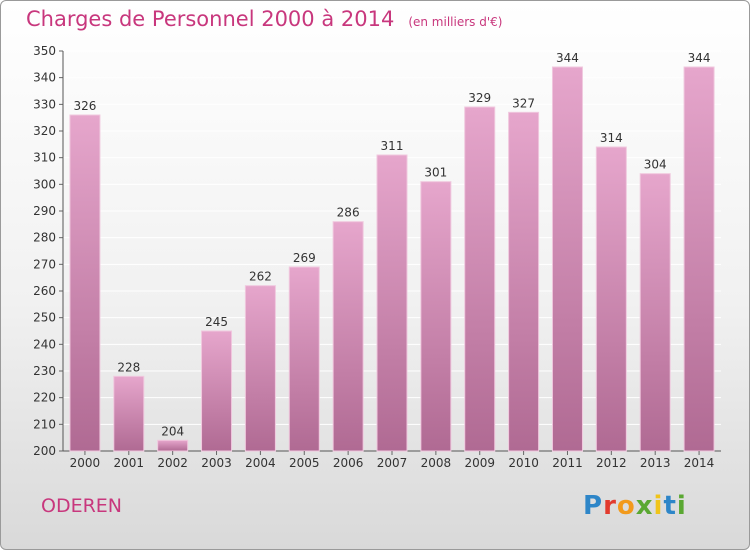 This screenshot has width=750, height=550. I want to click on y-tick-label: 350, so click(44, 51).